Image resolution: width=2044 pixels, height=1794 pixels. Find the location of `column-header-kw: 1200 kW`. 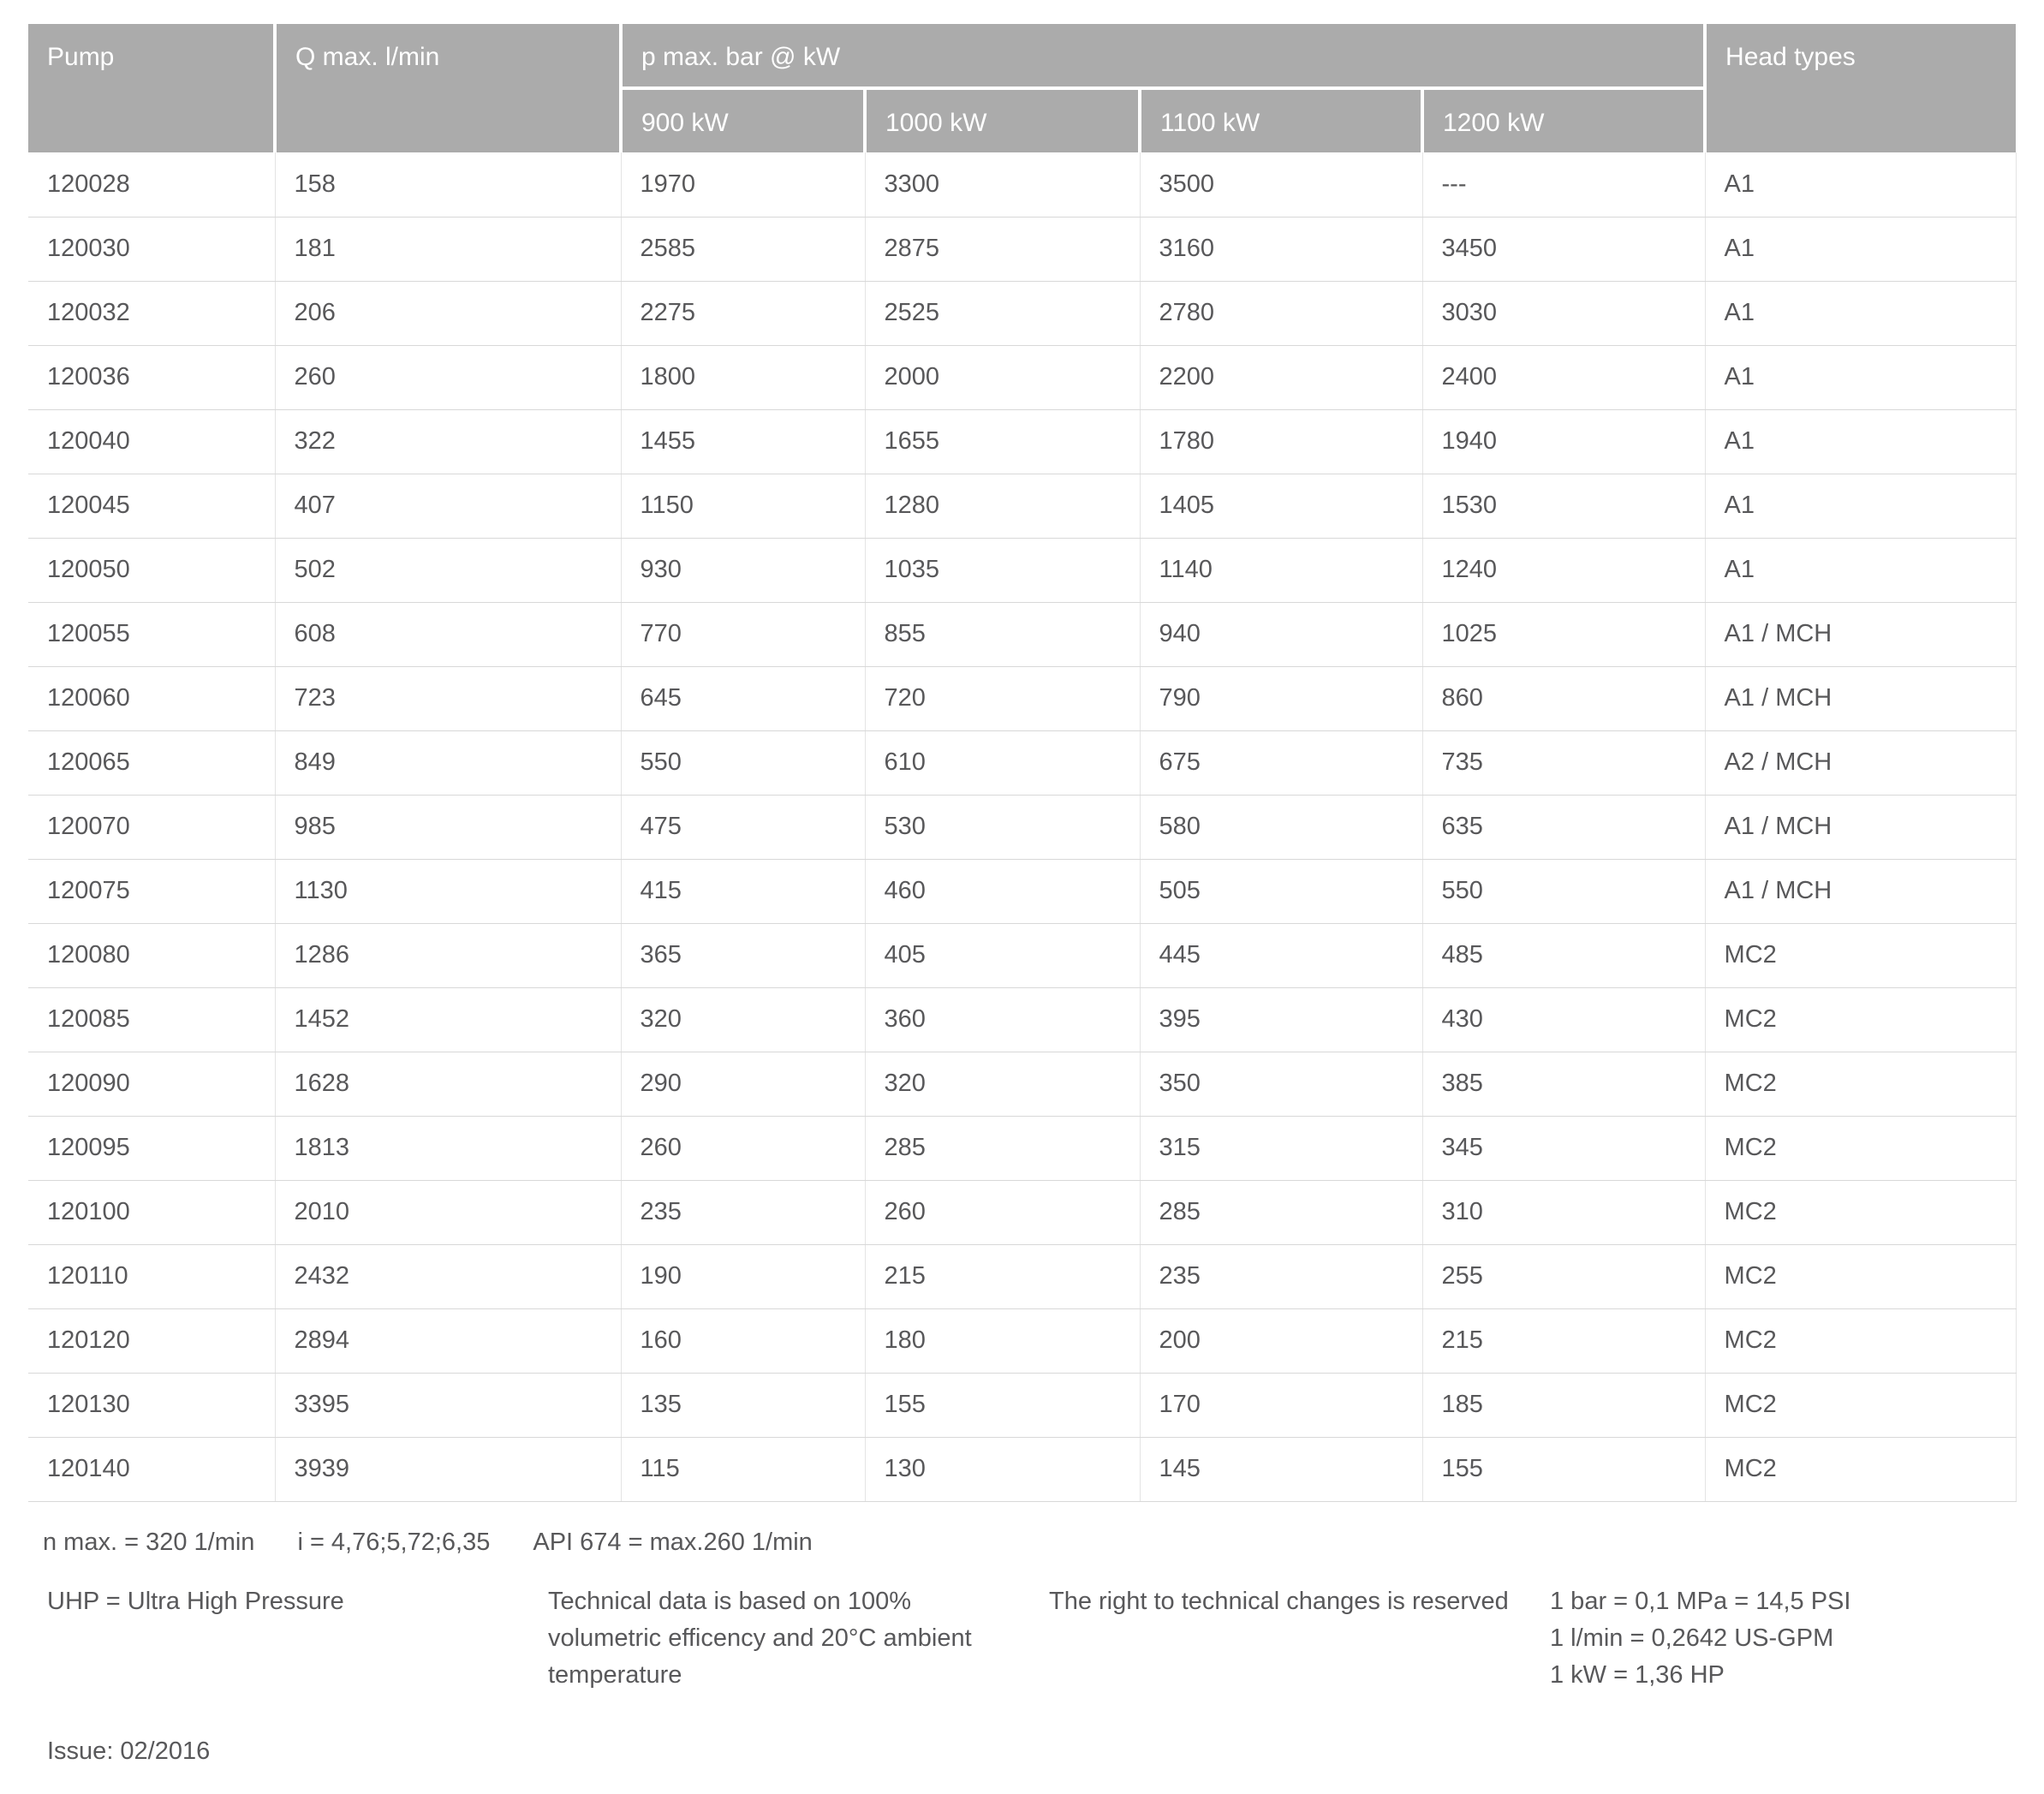

column-header-kw: 1200 kW is located at coordinates (1564, 120).